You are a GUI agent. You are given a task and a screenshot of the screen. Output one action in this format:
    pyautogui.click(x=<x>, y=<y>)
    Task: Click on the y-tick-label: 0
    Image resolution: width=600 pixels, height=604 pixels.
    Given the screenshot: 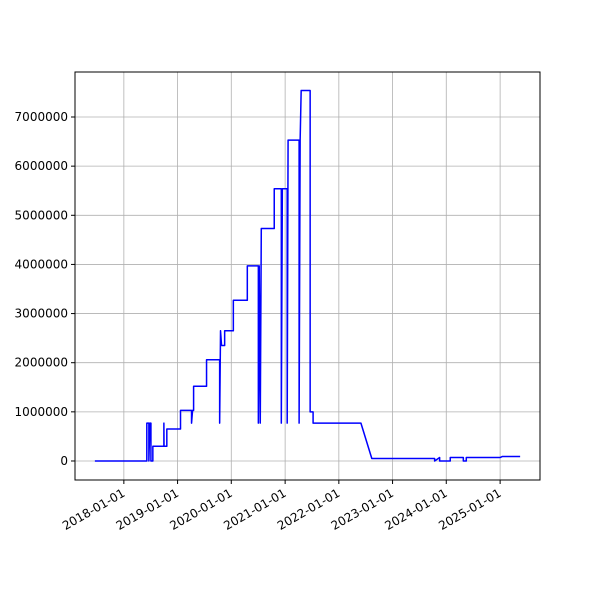 What is the action you would take?
    pyautogui.click(x=64, y=461)
    